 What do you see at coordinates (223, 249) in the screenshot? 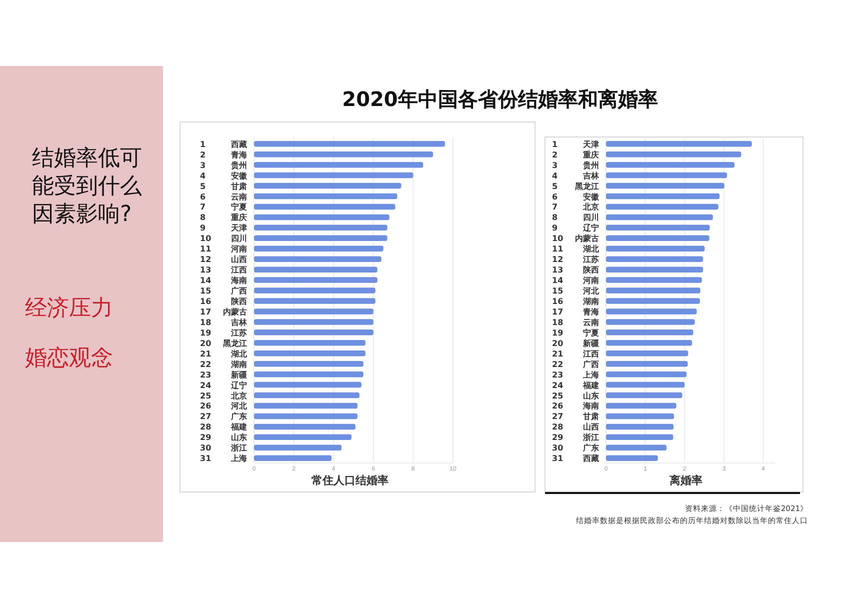
I see `category-label: 11 河南` at bounding box center [223, 249].